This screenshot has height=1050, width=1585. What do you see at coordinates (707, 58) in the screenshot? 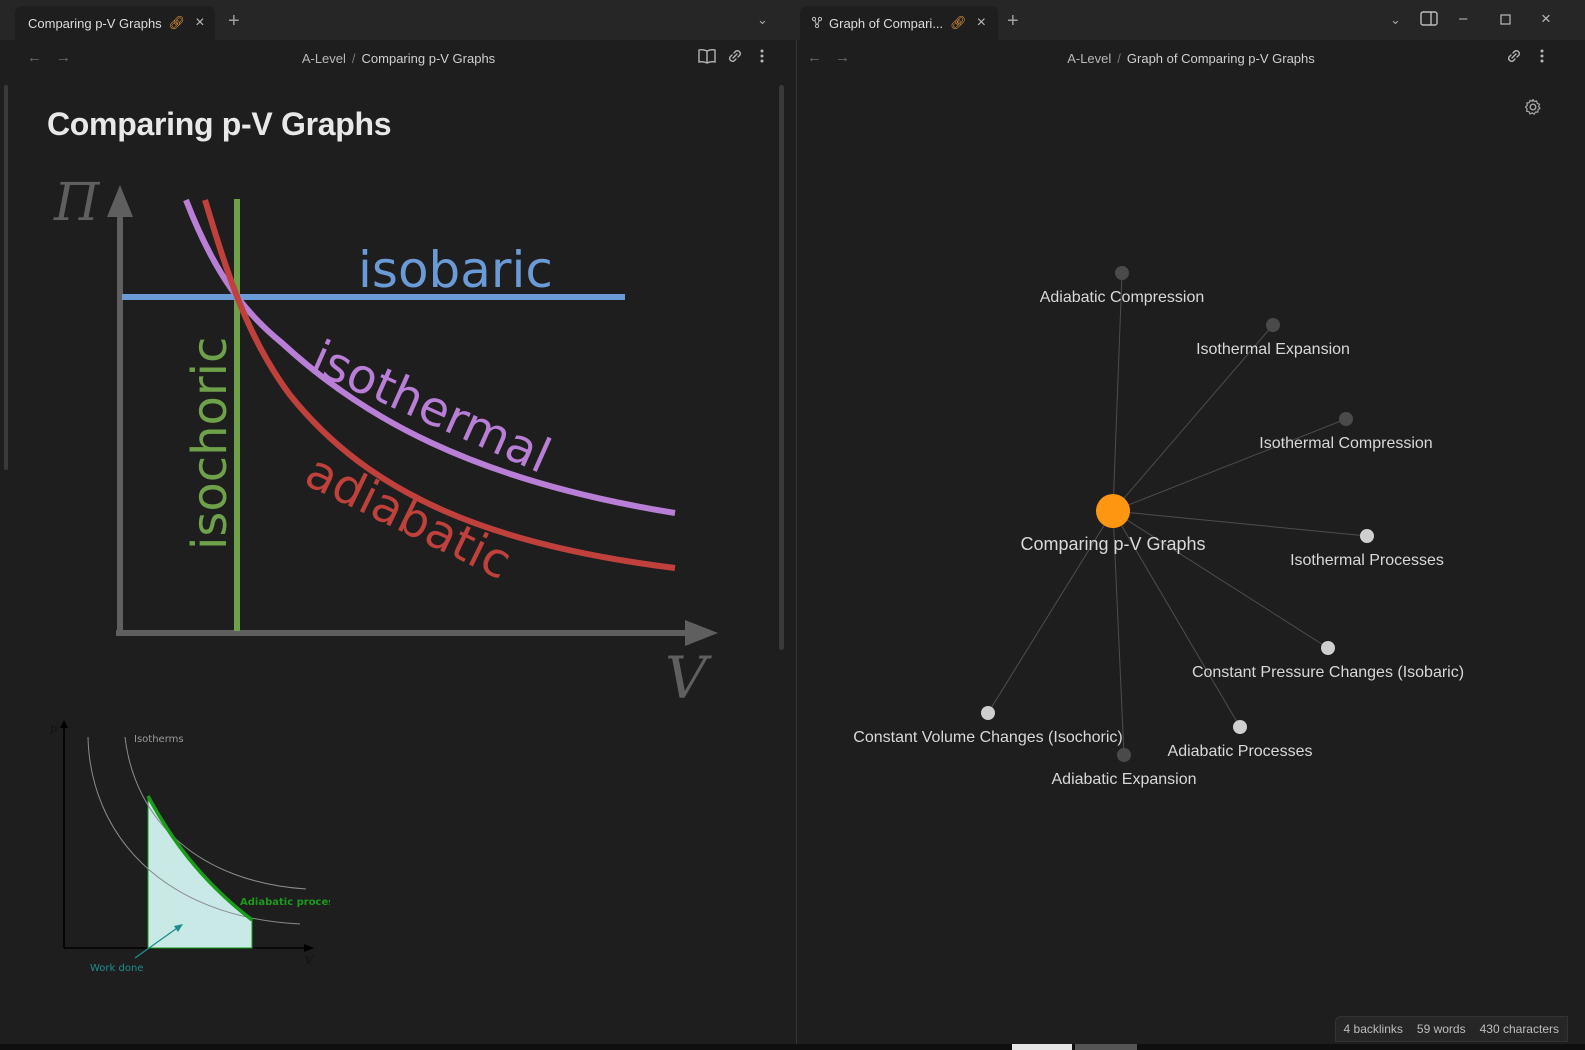
I see `reading-view-icon` at bounding box center [707, 58].